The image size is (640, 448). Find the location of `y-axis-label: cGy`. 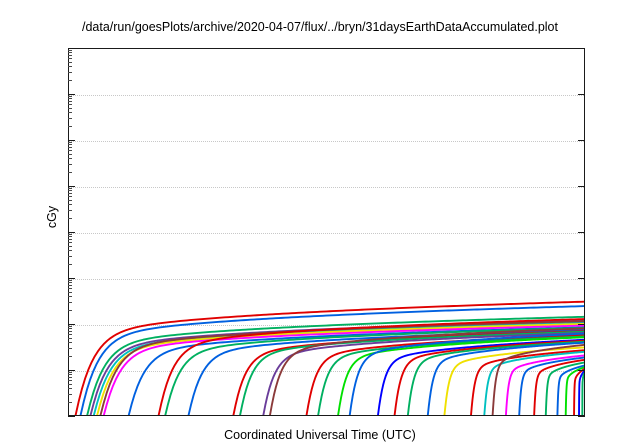

y-axis-label: cGy is located at coordinates (52, 217).